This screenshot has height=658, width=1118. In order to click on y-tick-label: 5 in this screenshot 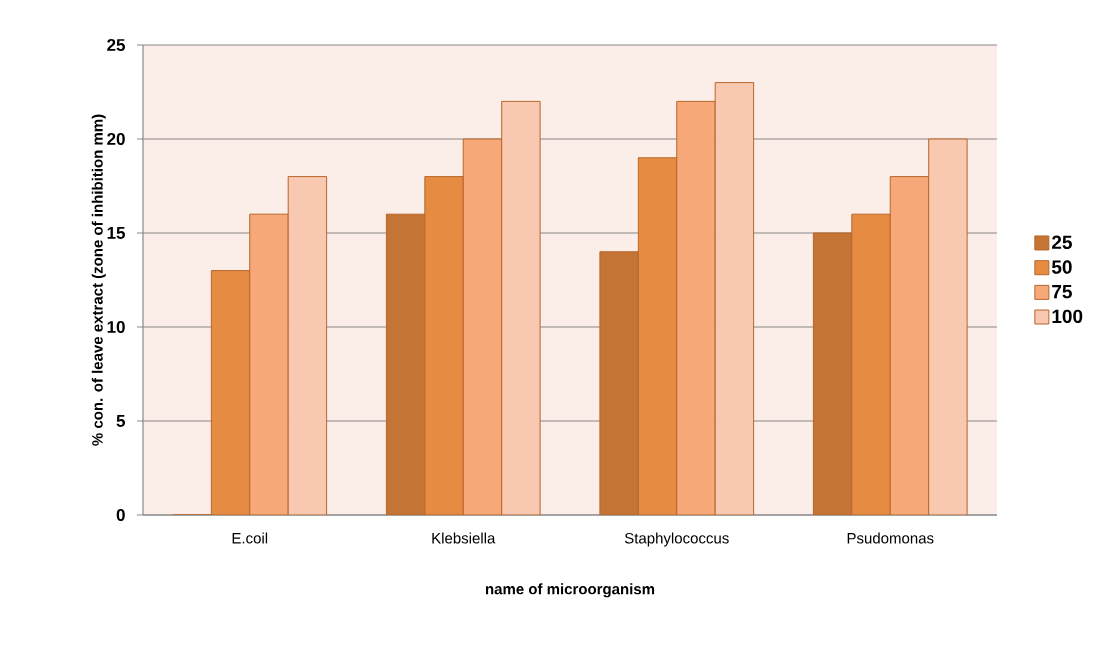, I will do `click(121, 421)`.